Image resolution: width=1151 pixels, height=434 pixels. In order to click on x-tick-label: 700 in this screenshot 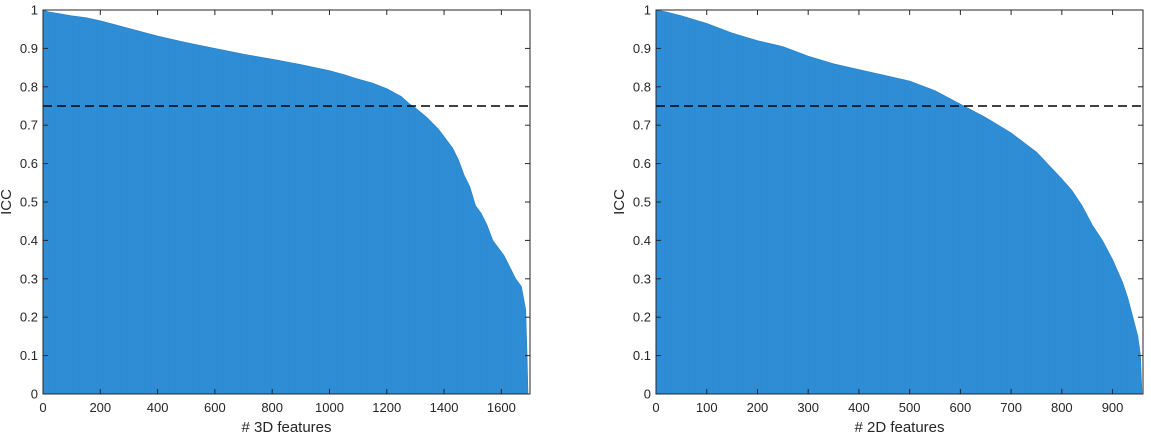, I will do `click(1011, 407)`.